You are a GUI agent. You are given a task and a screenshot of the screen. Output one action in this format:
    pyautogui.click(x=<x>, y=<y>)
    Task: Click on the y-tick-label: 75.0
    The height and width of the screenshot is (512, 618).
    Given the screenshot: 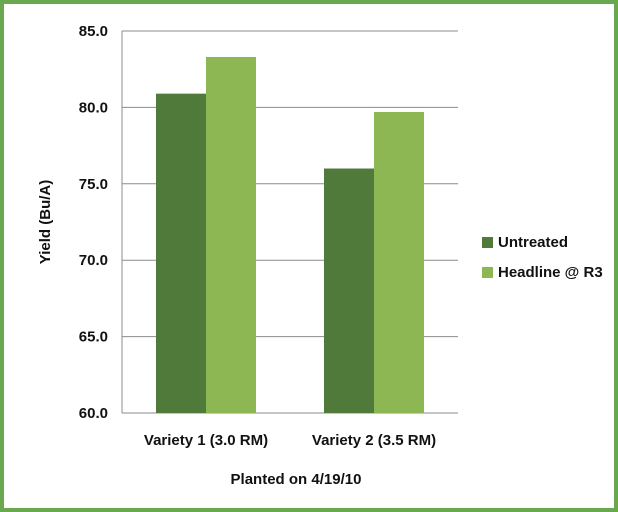 What is the action you would take?
    pyautogui.click(x=93, y=184)
    